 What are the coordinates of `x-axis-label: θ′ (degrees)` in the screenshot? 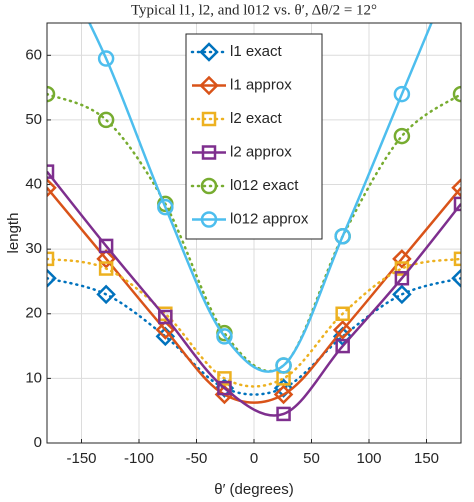 It's located at (254, 489).